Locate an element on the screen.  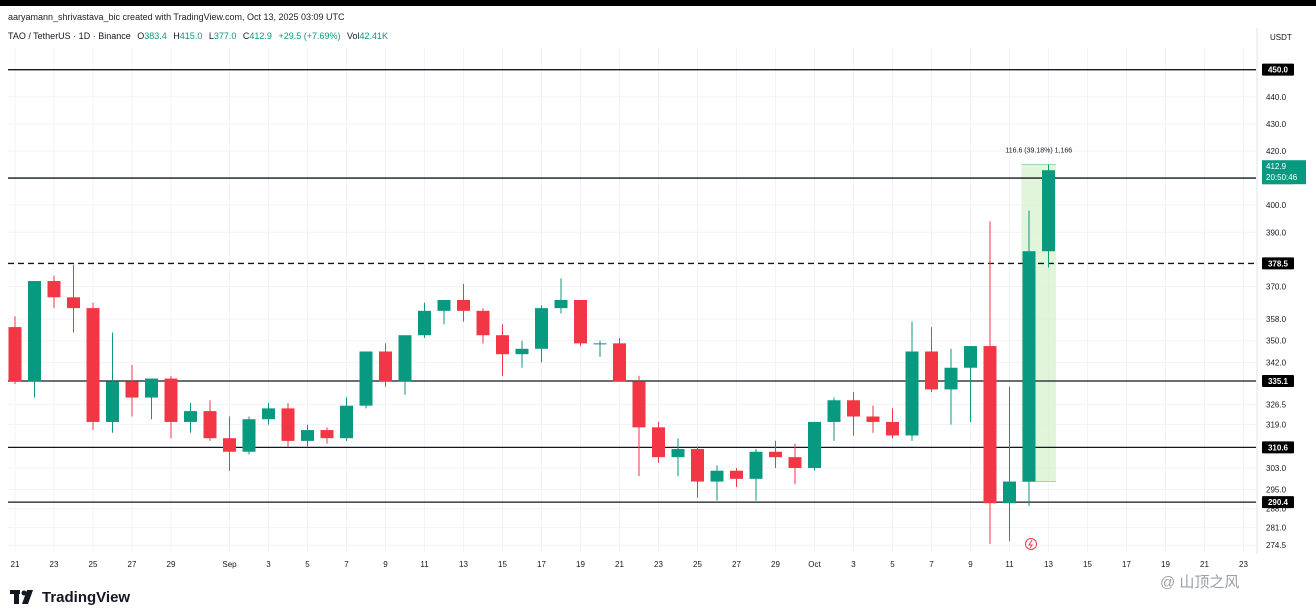
y-tick-label: 420.0 is located at coordinates (1276, 151).